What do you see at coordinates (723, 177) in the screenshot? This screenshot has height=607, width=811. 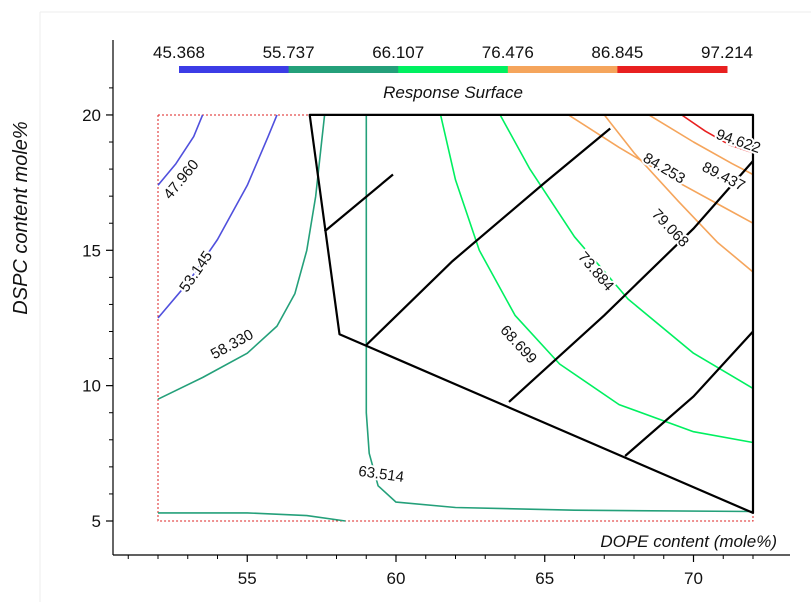 I see `contour-label-9: 89.437` at bounding box center [723, 177].